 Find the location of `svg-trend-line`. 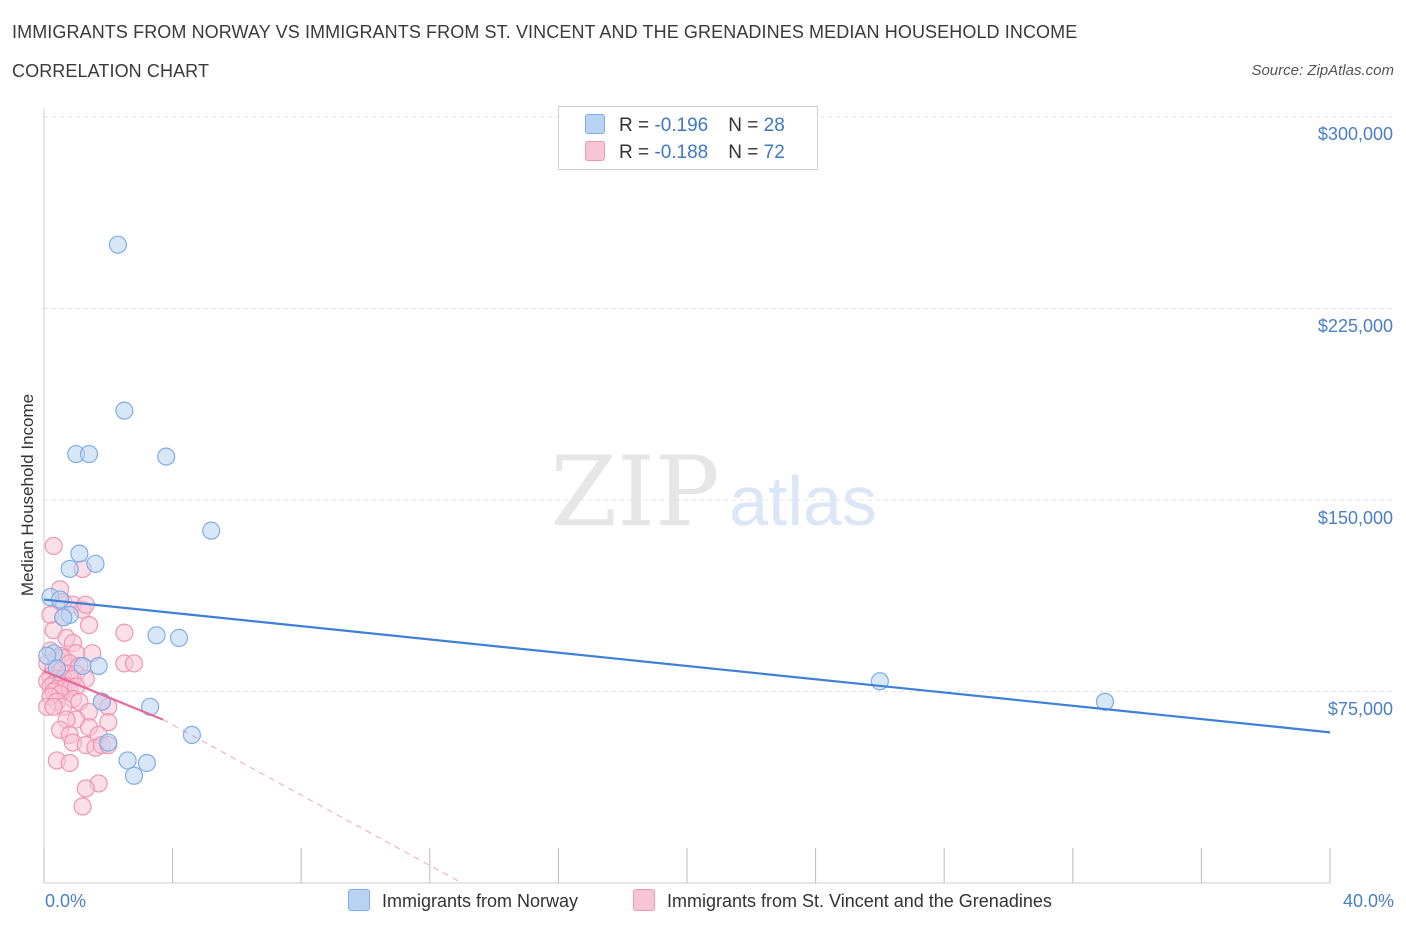

svg-trend-line is located at coordinates (103, 695).